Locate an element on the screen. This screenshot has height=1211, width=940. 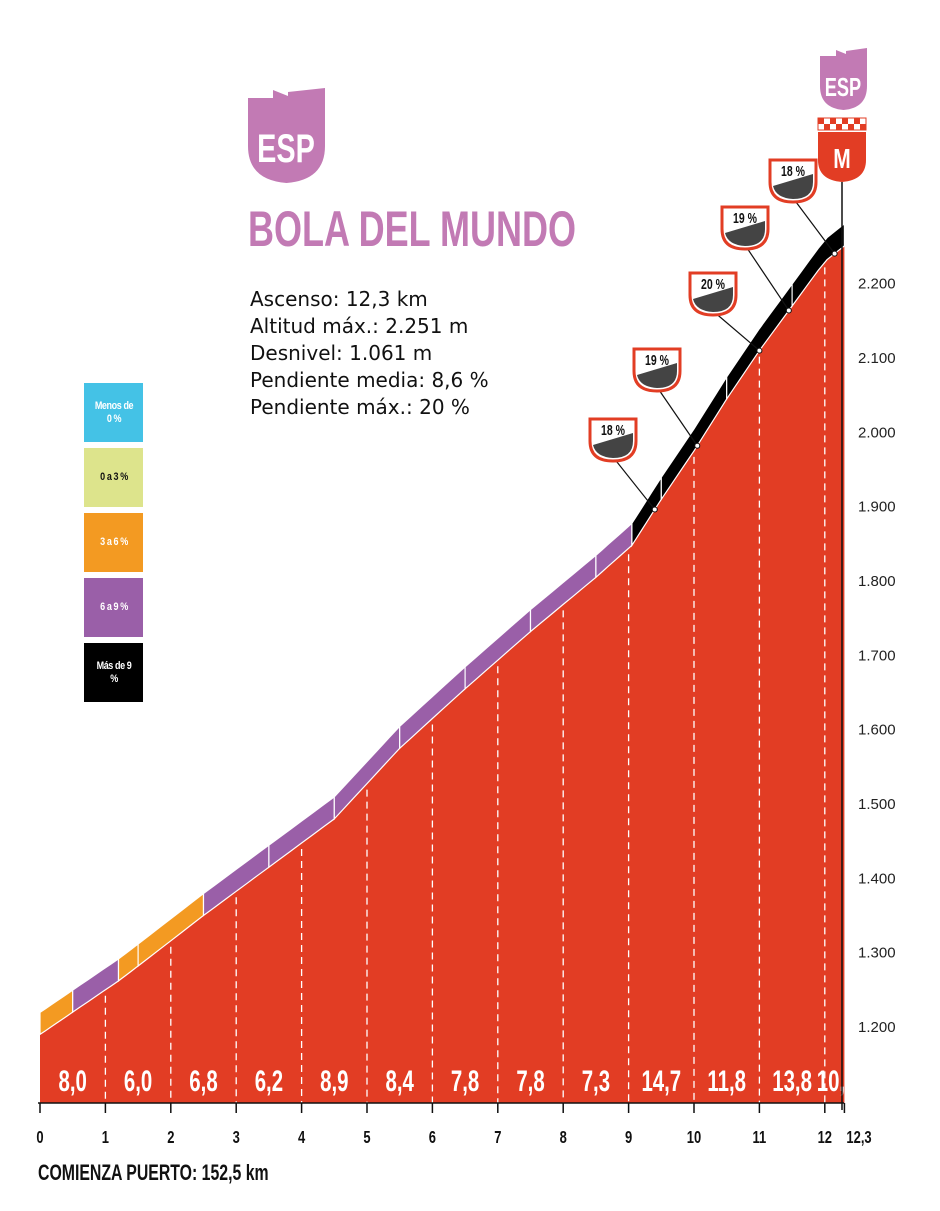
x-tick-label: 11 is located at coordinates (760, 1138).